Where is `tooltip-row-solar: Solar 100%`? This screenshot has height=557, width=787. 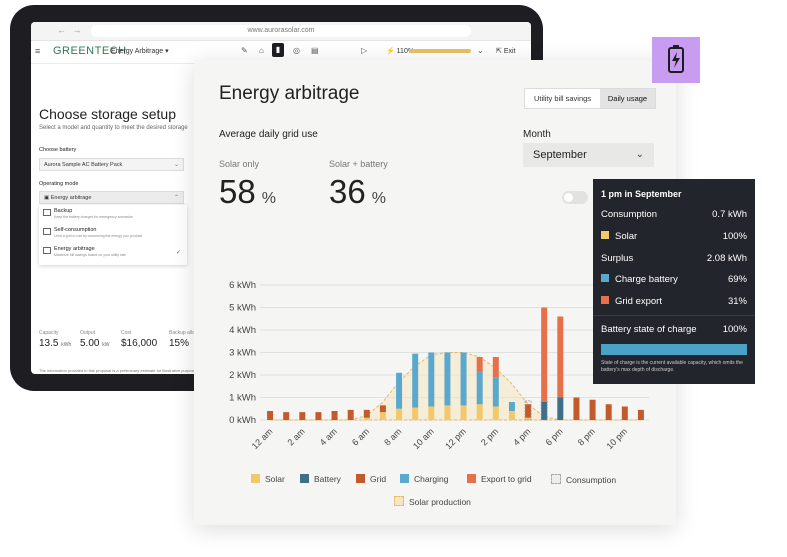
tooltip-row-solar: Solar 100% is located at coordinates (674, 236).